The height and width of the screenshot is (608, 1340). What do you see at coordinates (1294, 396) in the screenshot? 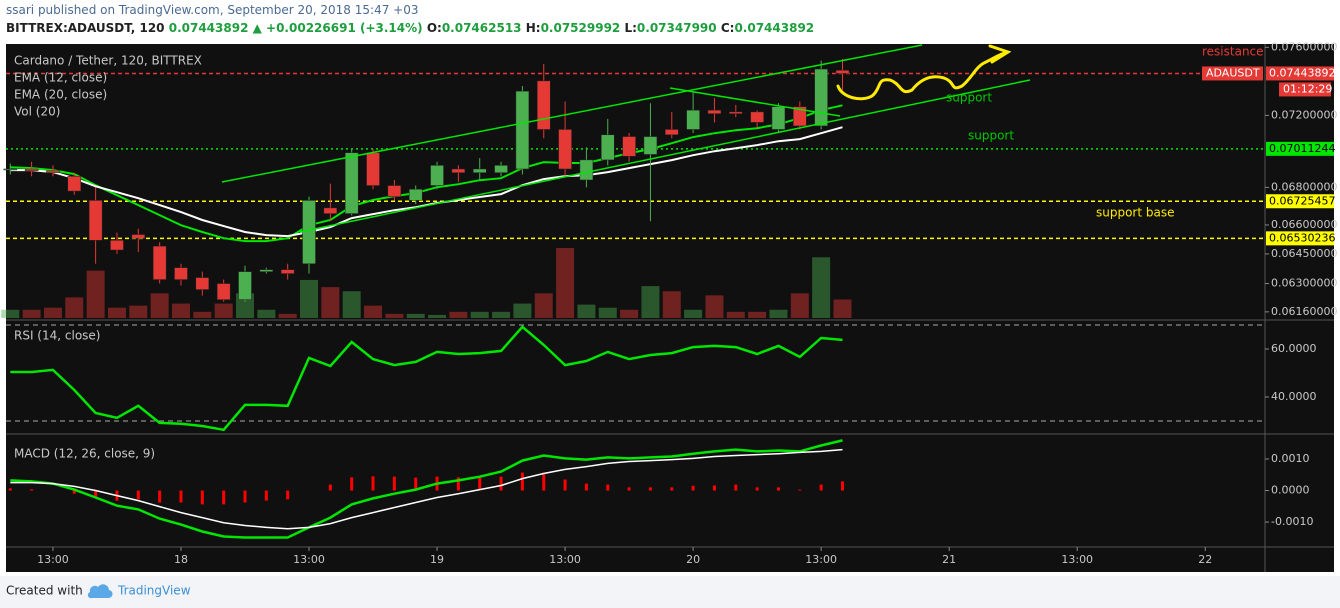
I see `y-tick-label: 40.0000` at bounding box center [1294, 396].